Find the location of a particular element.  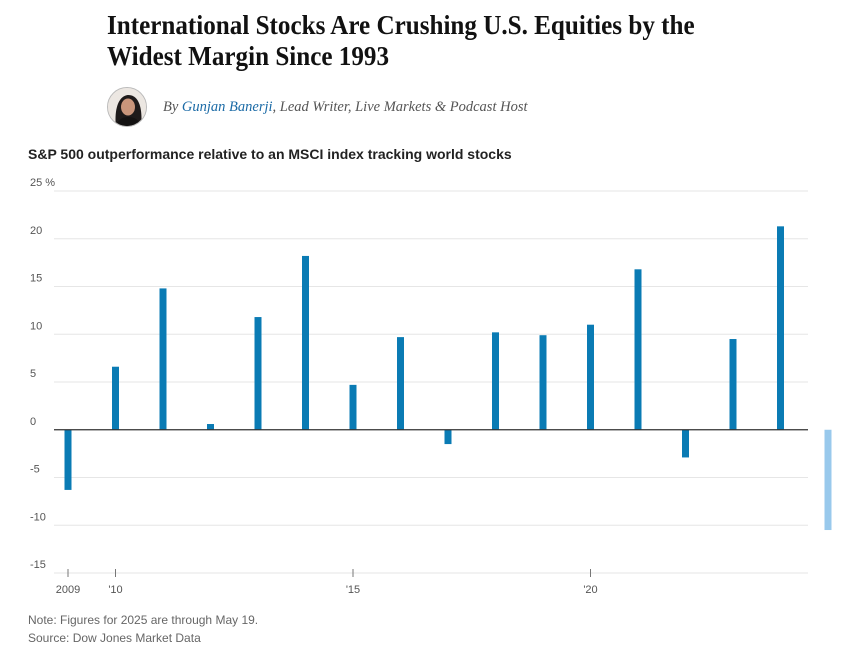

x-tick-label: '15 is located at coordinates (353, 590).